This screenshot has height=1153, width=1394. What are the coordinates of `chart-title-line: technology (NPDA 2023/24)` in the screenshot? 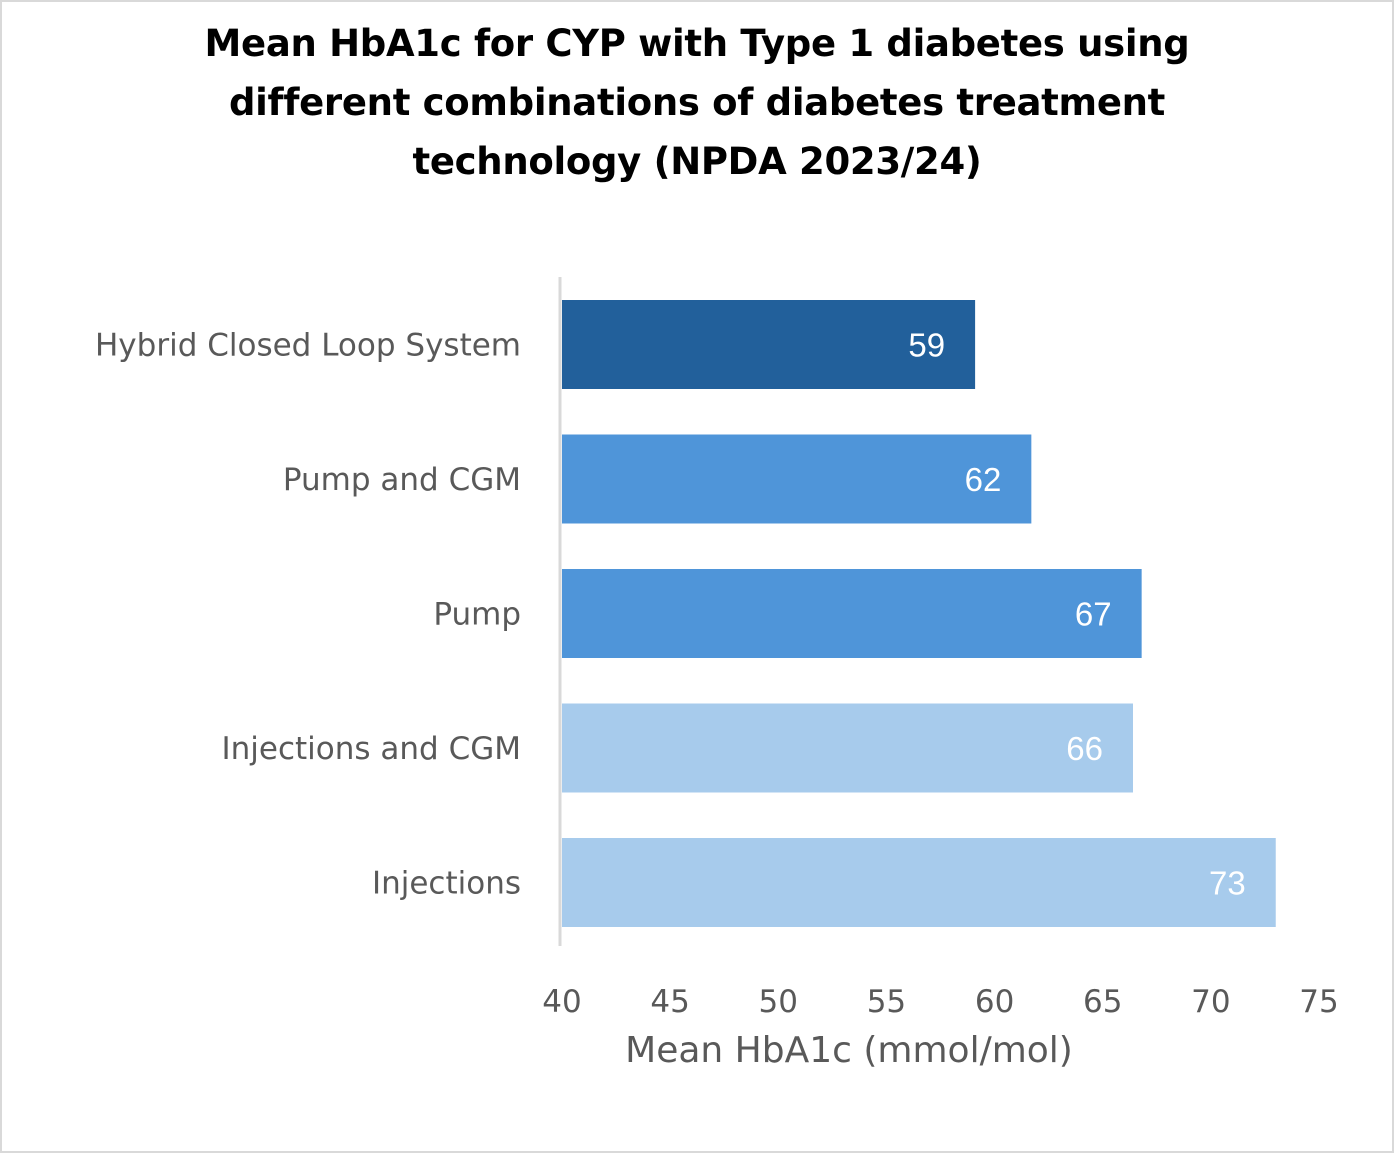 It's located at (697, 161).